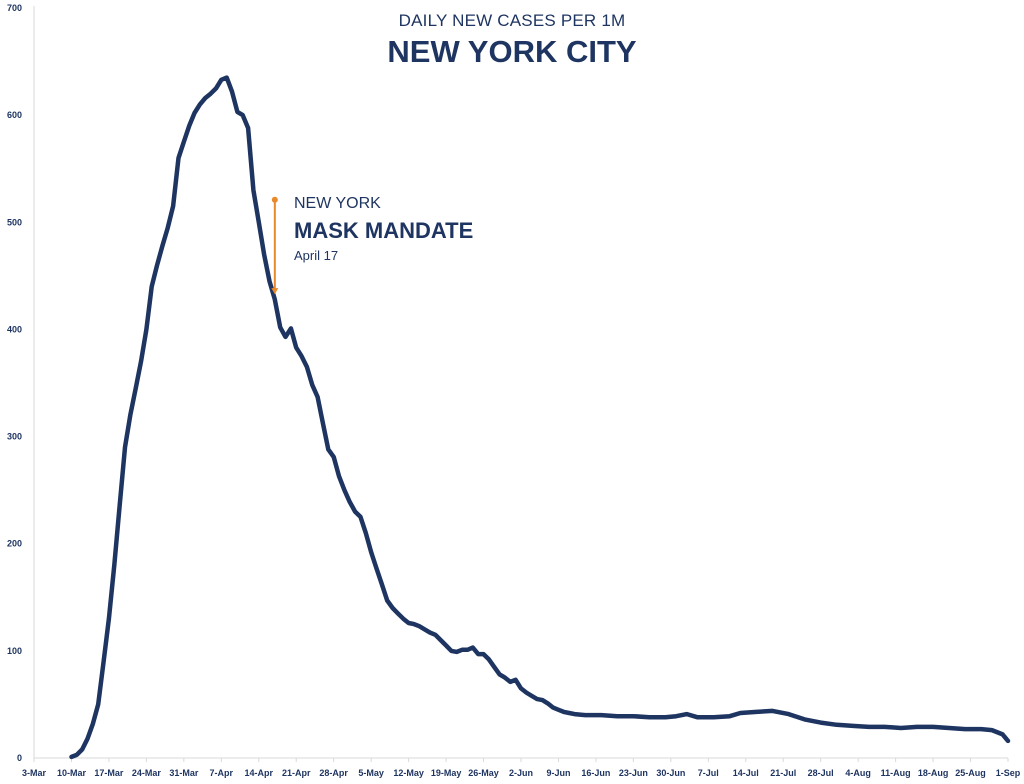 This screenshot has width=1024, height=784. Describe the element at coordinates (970, 773) in the screenshot. I see `x-tick-label: 25-Aug` at that location.